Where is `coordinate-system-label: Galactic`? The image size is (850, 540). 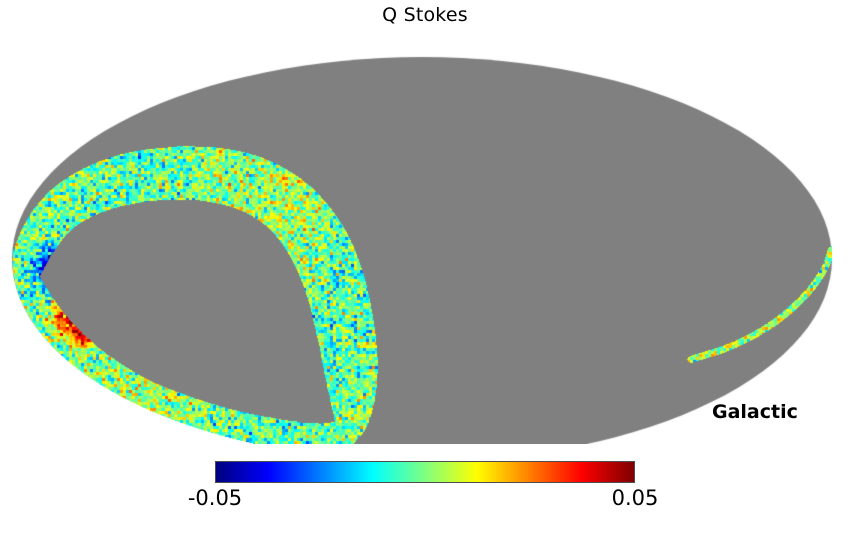
coordinate-system-label: Galactic is located at coordinates (755, 412).